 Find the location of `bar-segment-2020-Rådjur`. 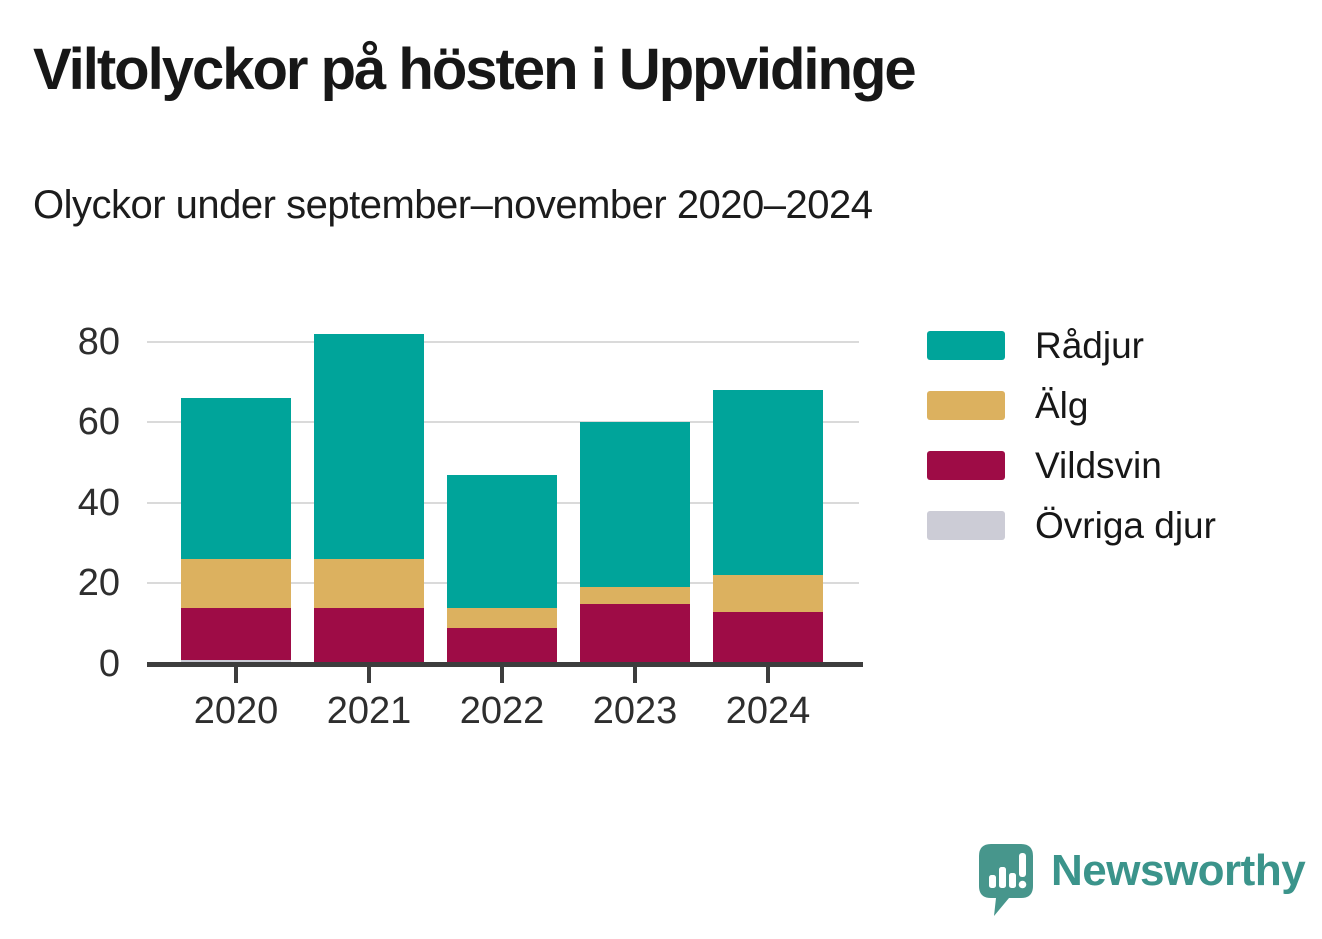

bar-segment-2020-Rådjur is located at coordinates (236, 479).